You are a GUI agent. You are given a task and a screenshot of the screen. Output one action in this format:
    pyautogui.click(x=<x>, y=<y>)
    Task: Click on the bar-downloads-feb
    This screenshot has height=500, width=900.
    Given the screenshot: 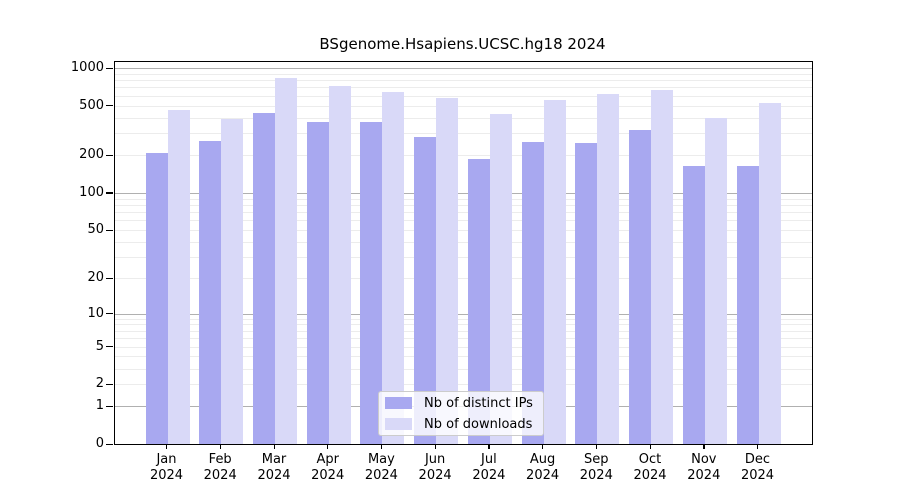 What is the action you would take?
    pyautogui.click(x=232, y=281)
    